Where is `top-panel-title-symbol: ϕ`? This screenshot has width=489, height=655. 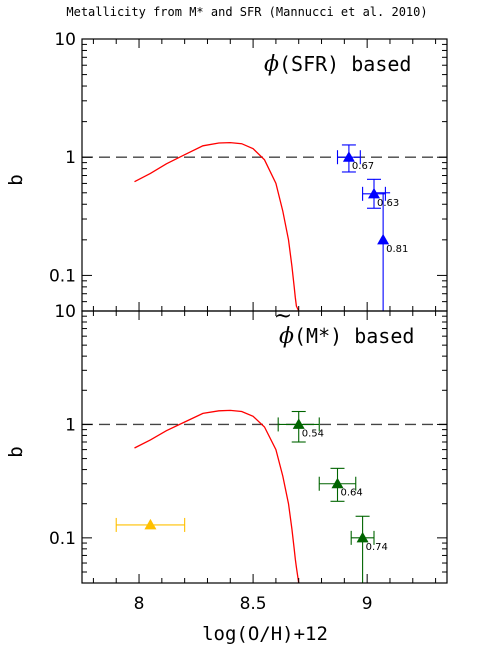 top-panel-title-symbol: ϕ is located at coordinates (271, 64).